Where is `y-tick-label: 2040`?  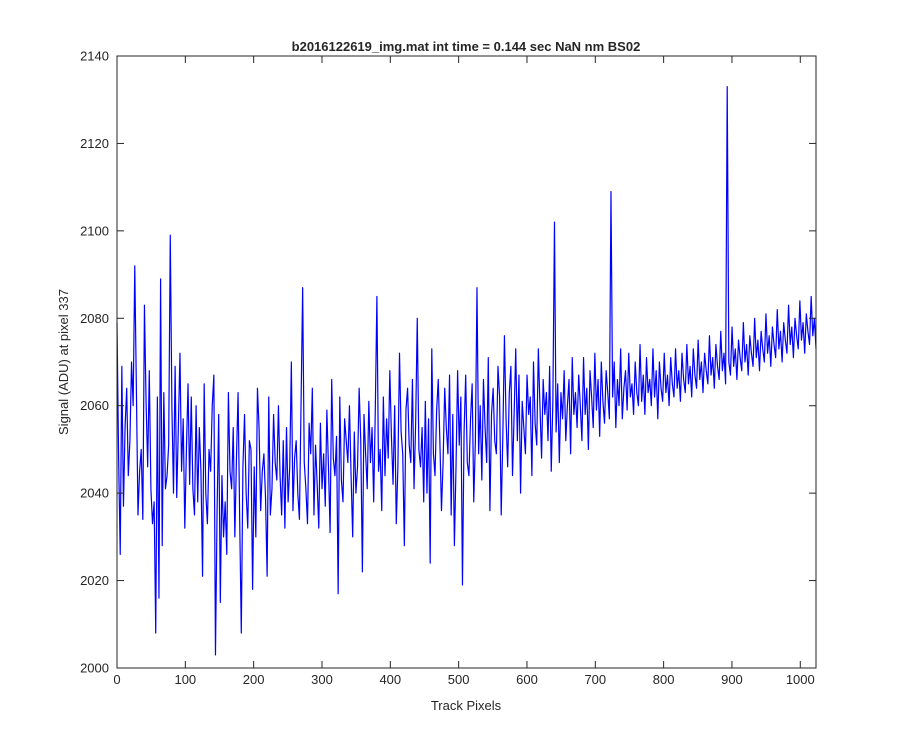 y-tick-label: 2040 is located at coordinates (94, 493).